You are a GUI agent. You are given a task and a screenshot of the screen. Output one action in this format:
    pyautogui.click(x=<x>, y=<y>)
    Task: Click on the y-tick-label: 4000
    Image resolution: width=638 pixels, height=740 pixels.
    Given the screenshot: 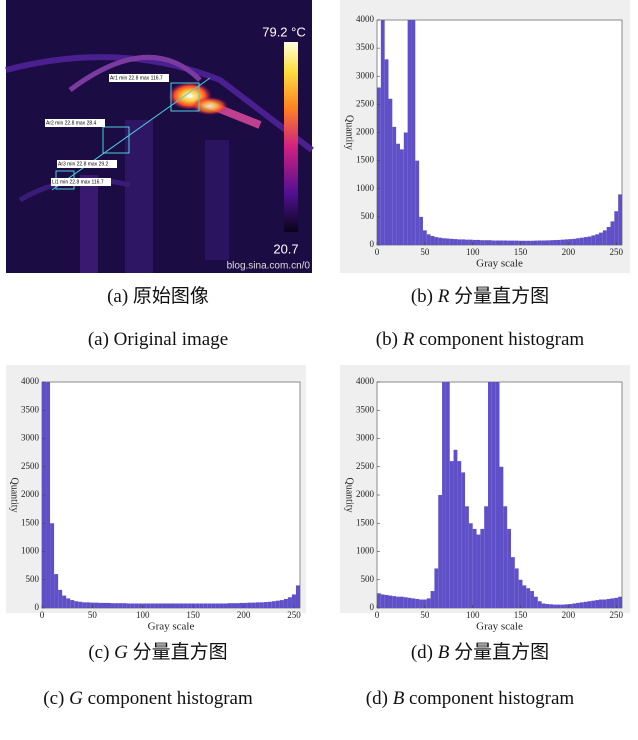 What is the action you would take?
    pyautogui.click(x=365, y=381)
    